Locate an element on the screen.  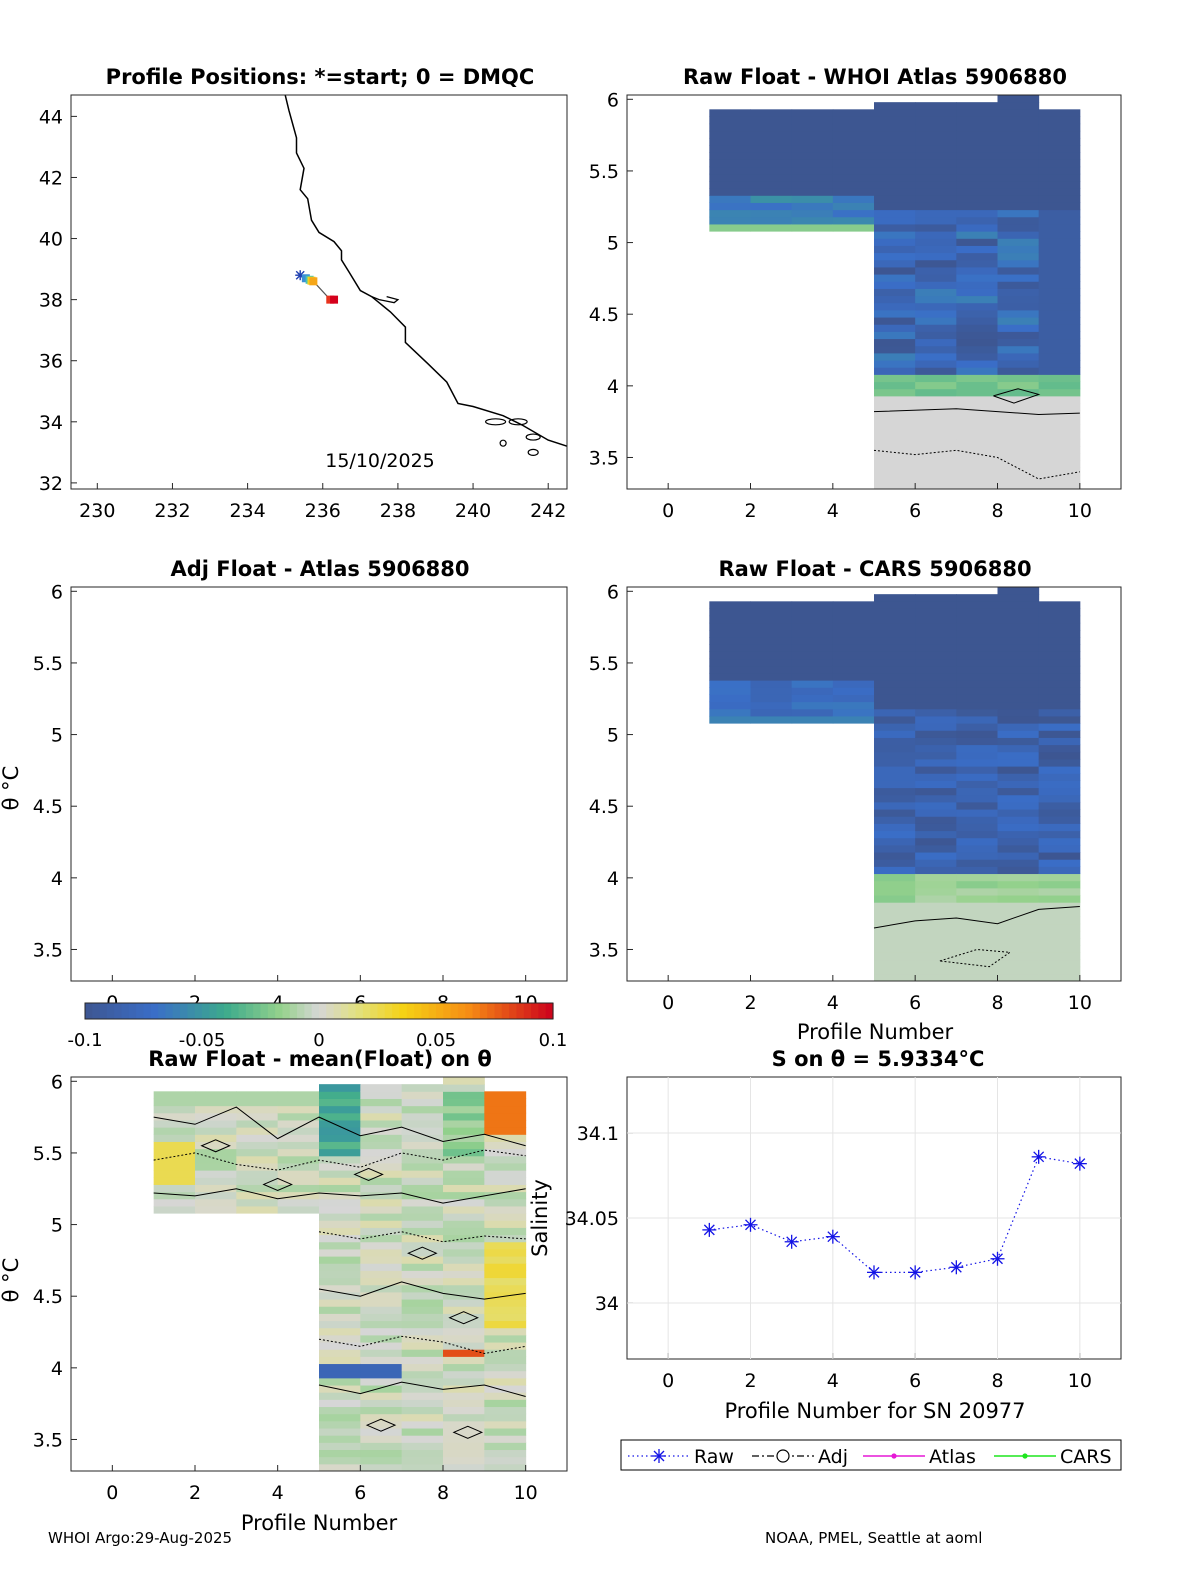
track-point is located at coordinates (334, 299).